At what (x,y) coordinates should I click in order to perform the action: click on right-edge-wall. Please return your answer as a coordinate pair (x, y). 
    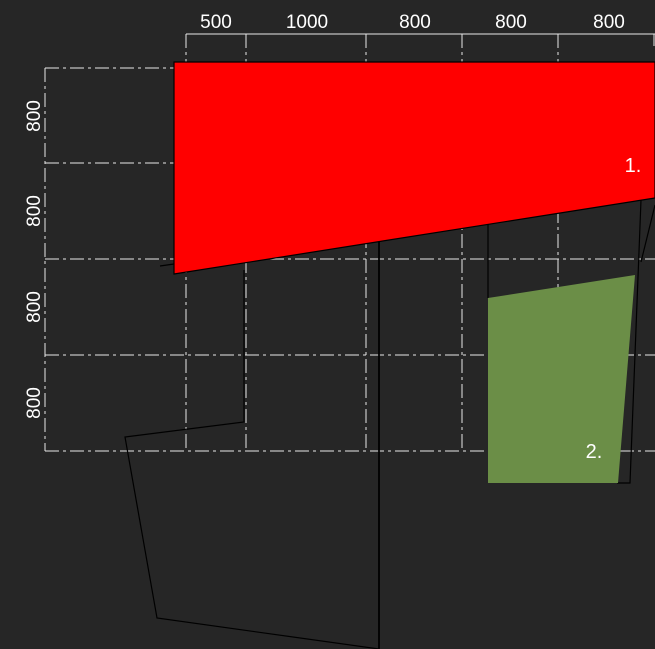
    Looking at the image, I should click on (647, 233).